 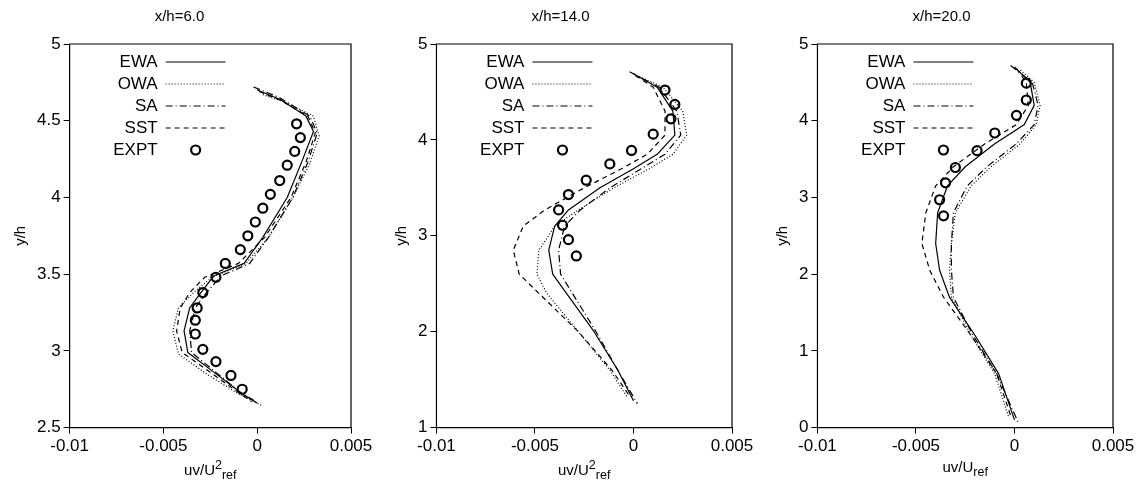 I want to click on y-tick-label: 2.5, so click(x=48, y=427).